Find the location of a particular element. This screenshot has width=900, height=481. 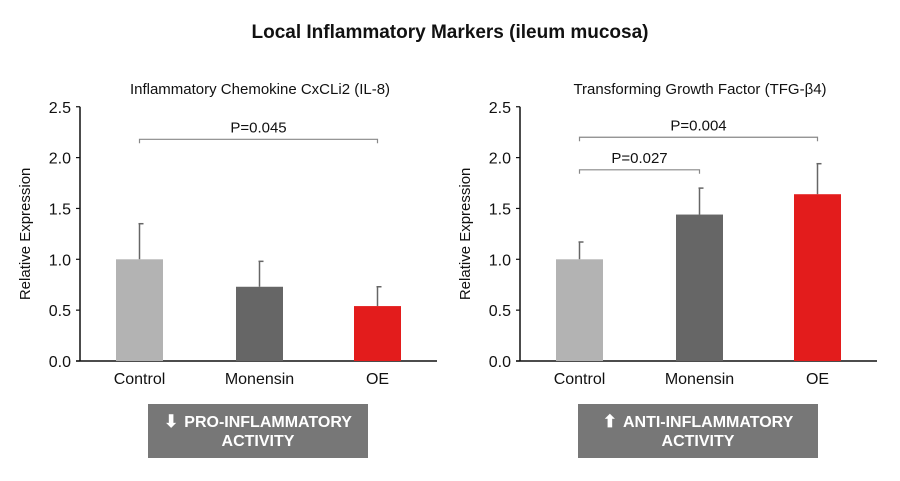

arrow-down-icon: ⬇ is located at coordinates (171, 421).